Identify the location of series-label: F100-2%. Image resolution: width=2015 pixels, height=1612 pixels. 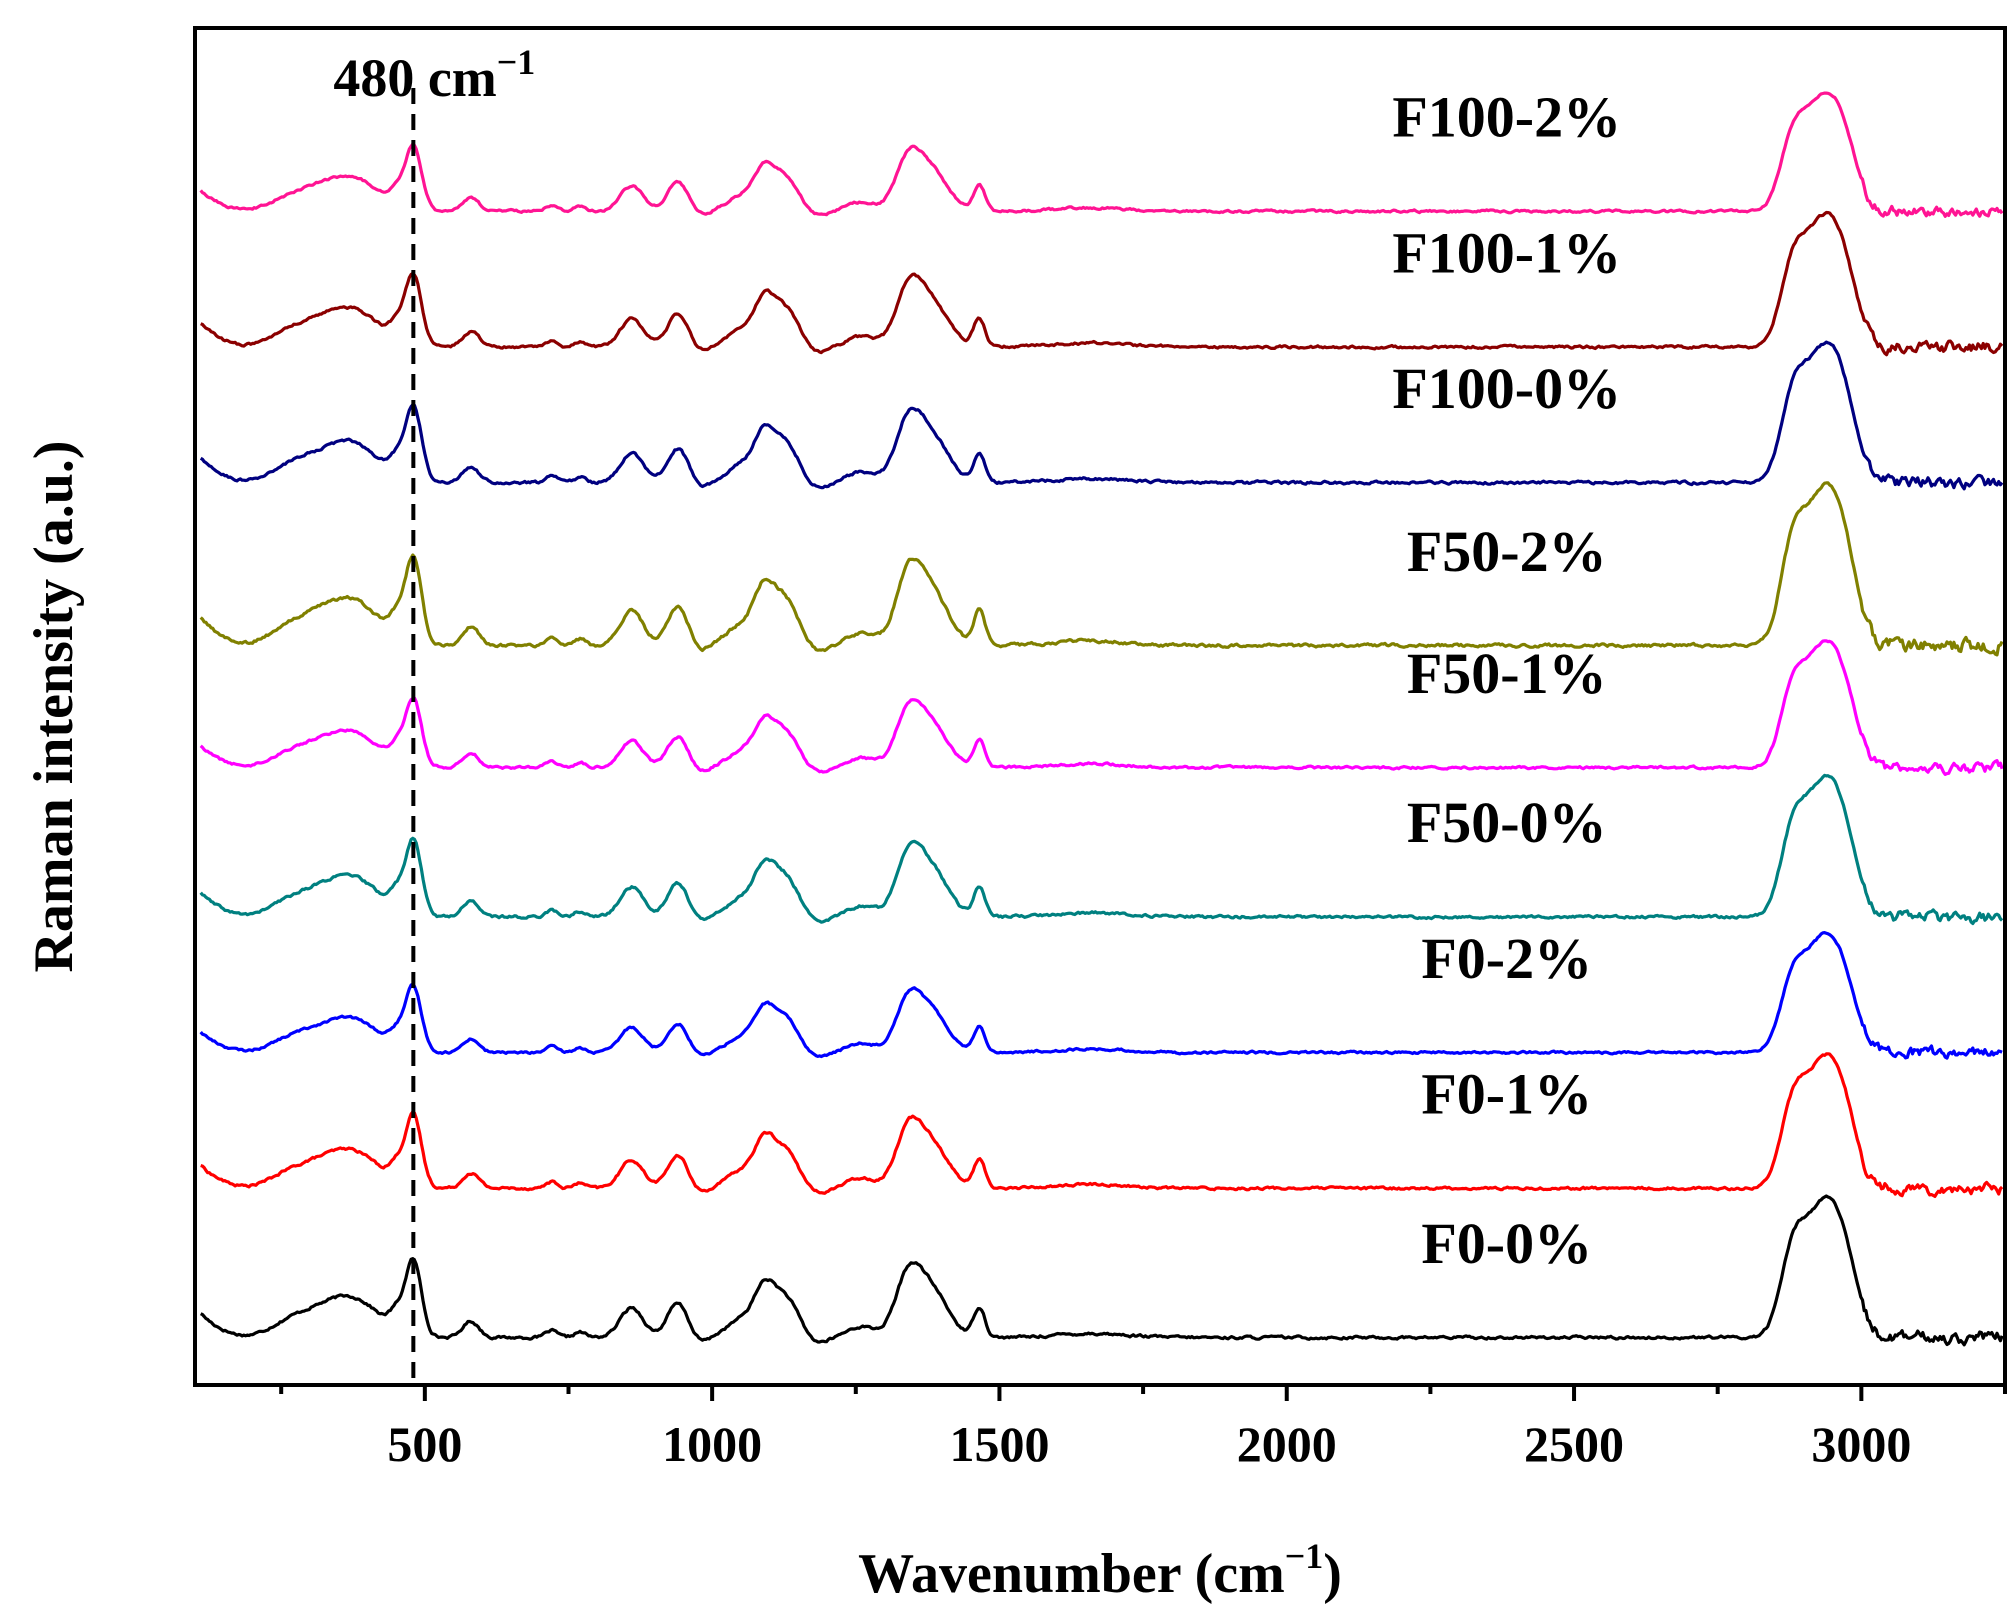
(1506, 117).